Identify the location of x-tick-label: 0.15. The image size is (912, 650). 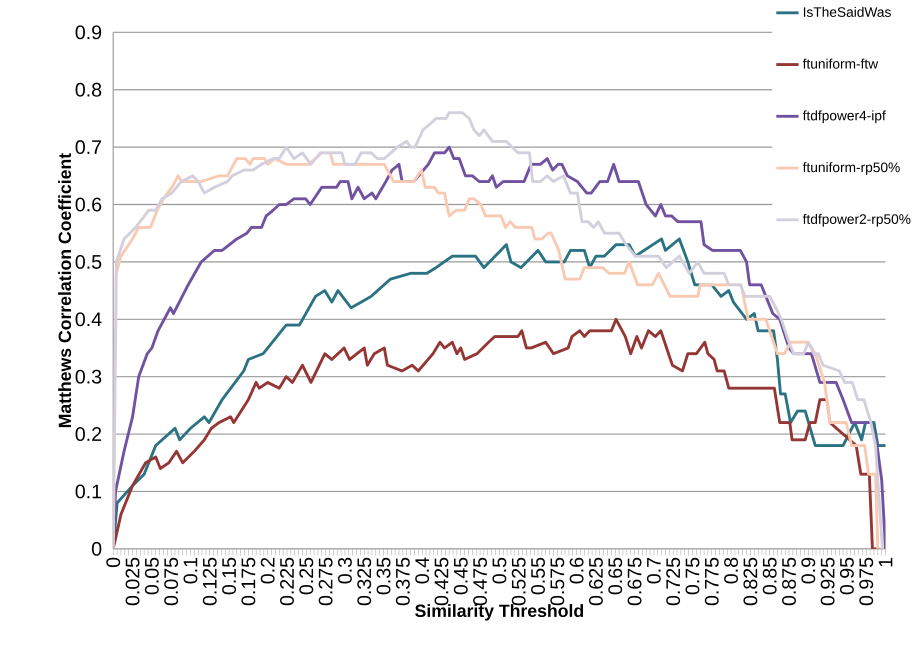
(229, 576).